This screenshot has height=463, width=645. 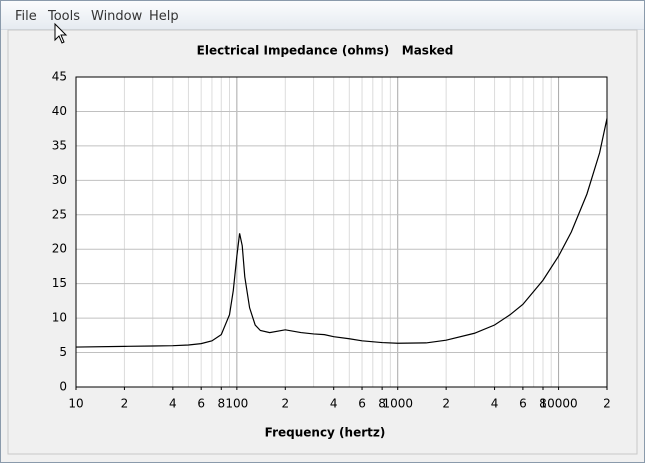 I want to click on x-tick-label: 10000, so click(x=558, y=404).